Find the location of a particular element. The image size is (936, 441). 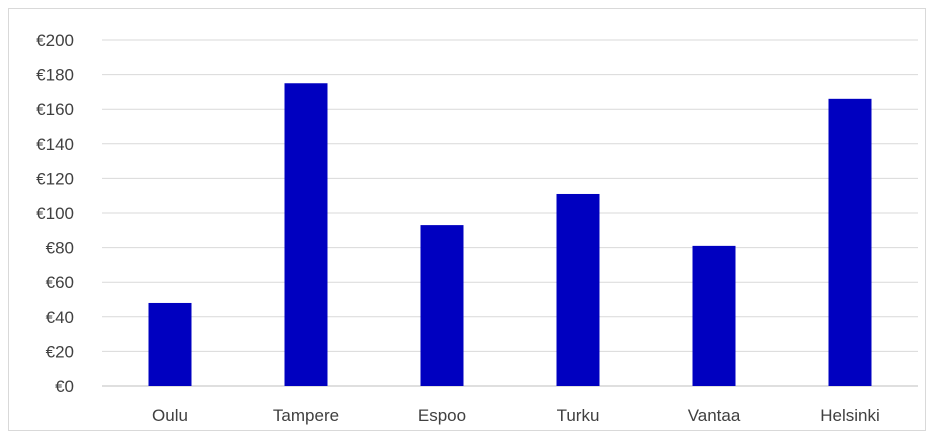

bar-tampere is located at coordinates (306, 234).